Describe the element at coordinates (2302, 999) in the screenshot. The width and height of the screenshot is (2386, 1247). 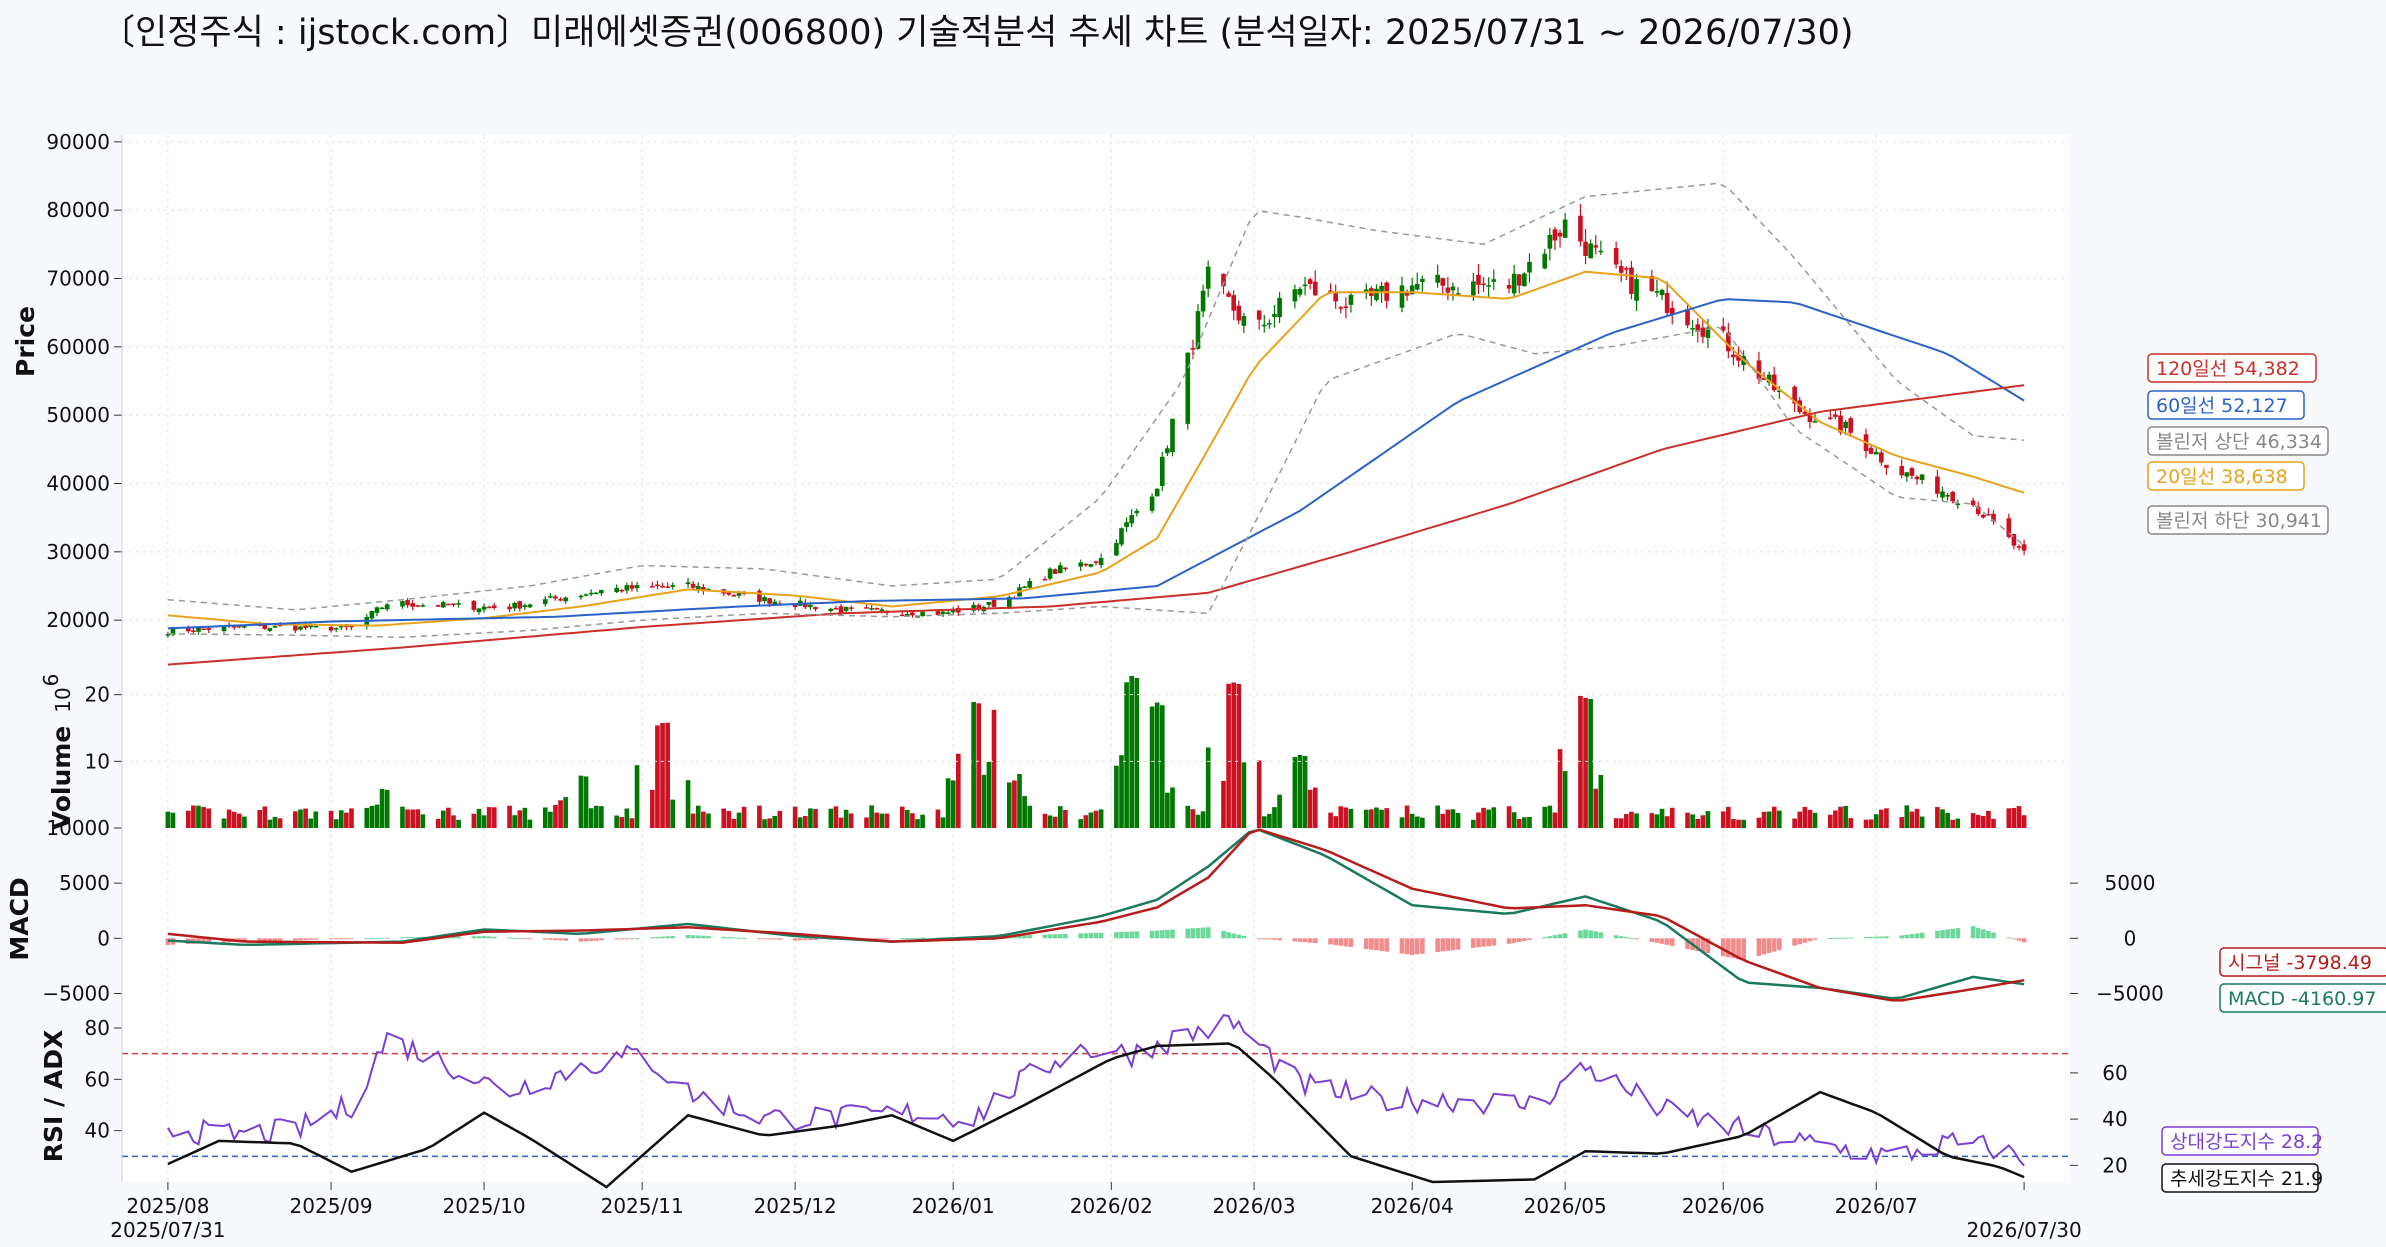
I see `label-macd: MACD -4160.97` at that location.